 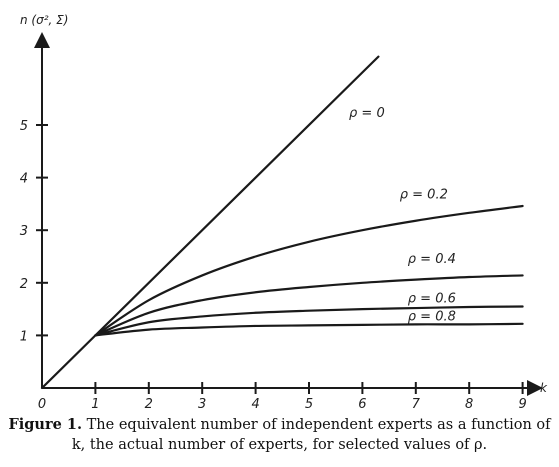 What do you see at coordinates (202, 403) in the screenshot?
I see `x-tick-label: 3` at bounding box center [202, 403].